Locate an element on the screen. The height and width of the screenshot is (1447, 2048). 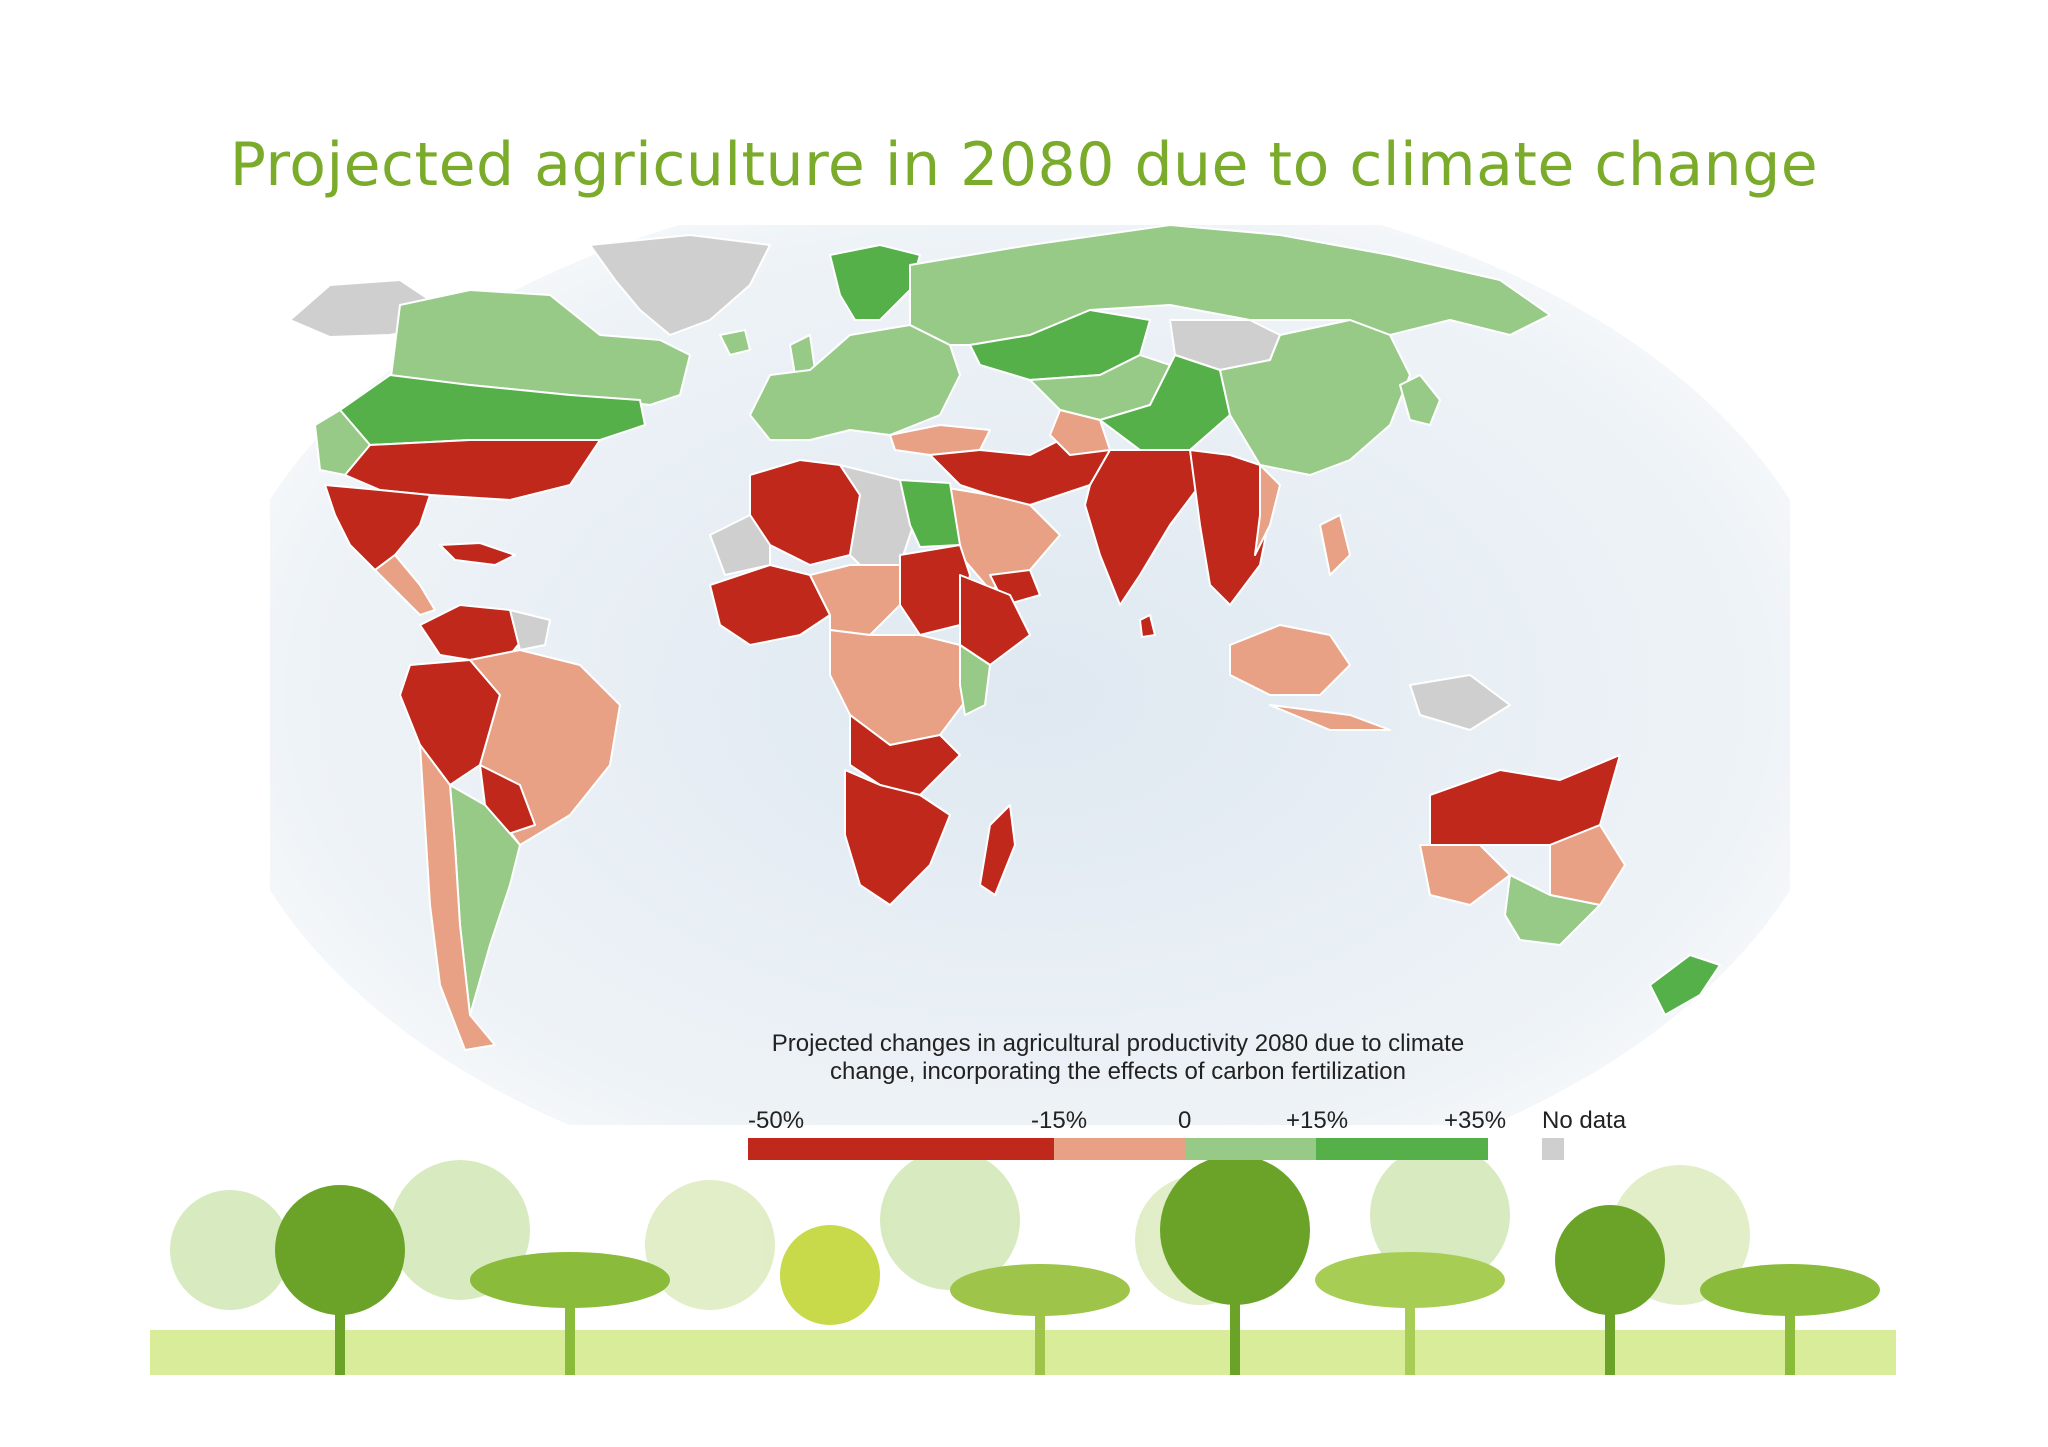
map-region-philippines is located at coordinates (1335, 545).